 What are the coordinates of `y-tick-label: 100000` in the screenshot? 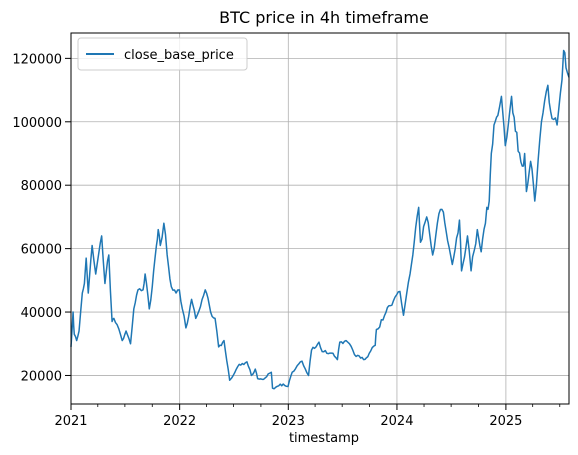 It's located at (37, 123).